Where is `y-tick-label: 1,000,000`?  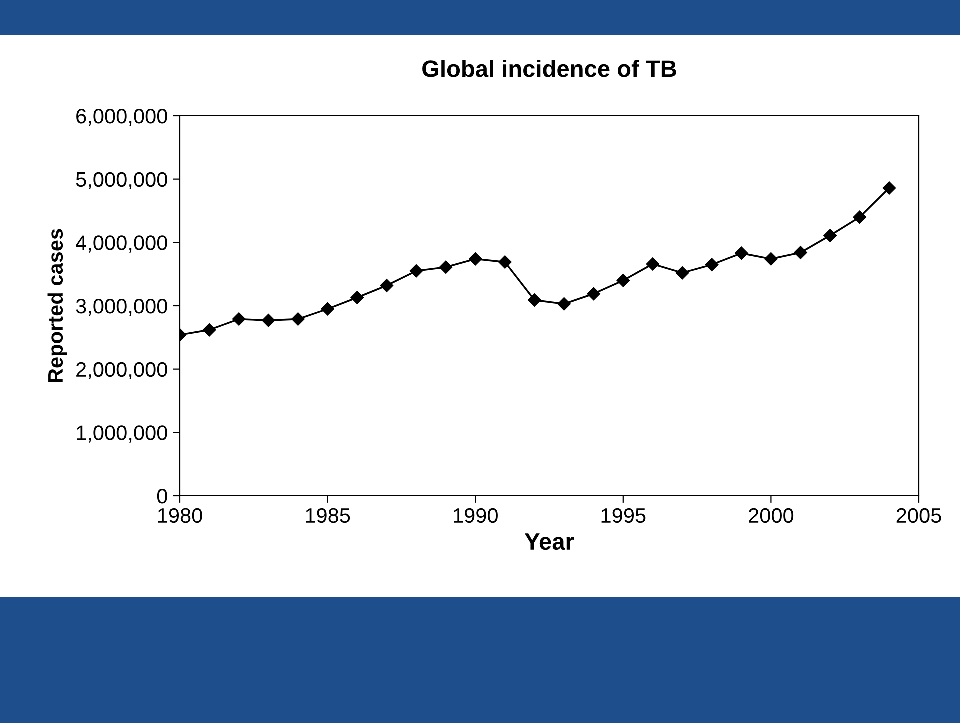 y-tick-label: 1,000,000 is located at coordinates (122, 434).